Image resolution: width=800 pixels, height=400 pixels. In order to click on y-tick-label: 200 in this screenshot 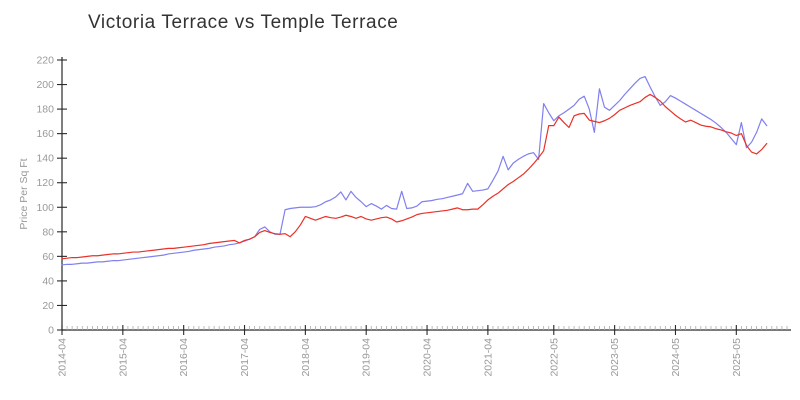, I will do `click(45, 85)`.